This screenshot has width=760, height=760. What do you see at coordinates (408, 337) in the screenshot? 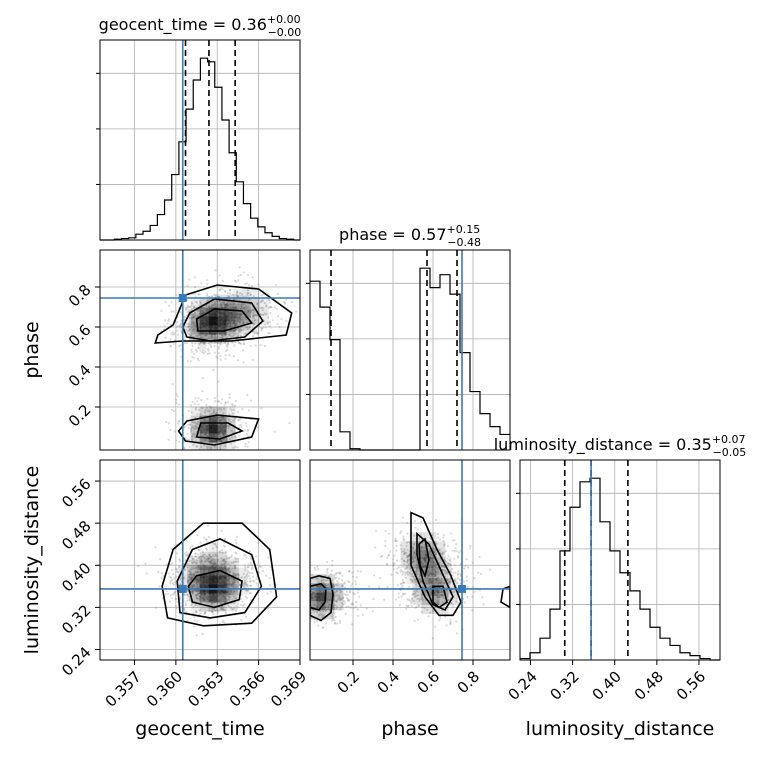
I see `hist-panel-phase: phase = 0.57+0.15 −0.48` at bounding box center [408, 337].